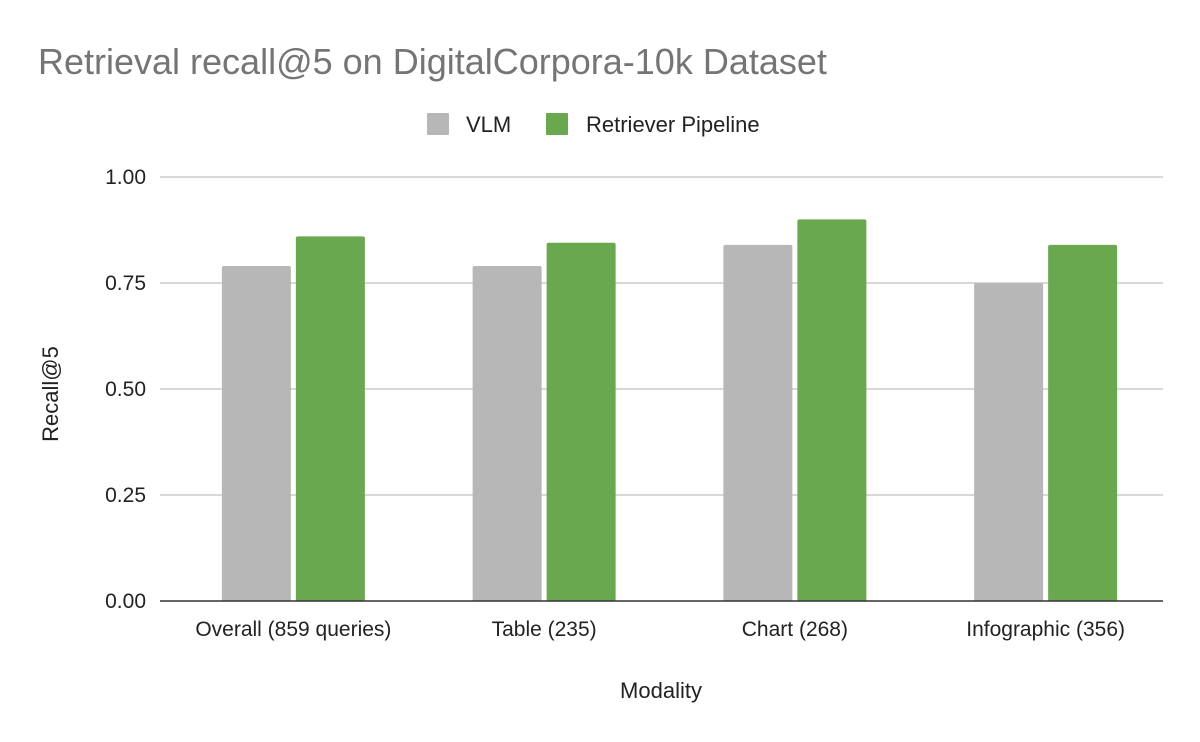  Describe the element at coordinates (661, 690) in the screenshot. I see `x-axis-label: Modality` at that location.